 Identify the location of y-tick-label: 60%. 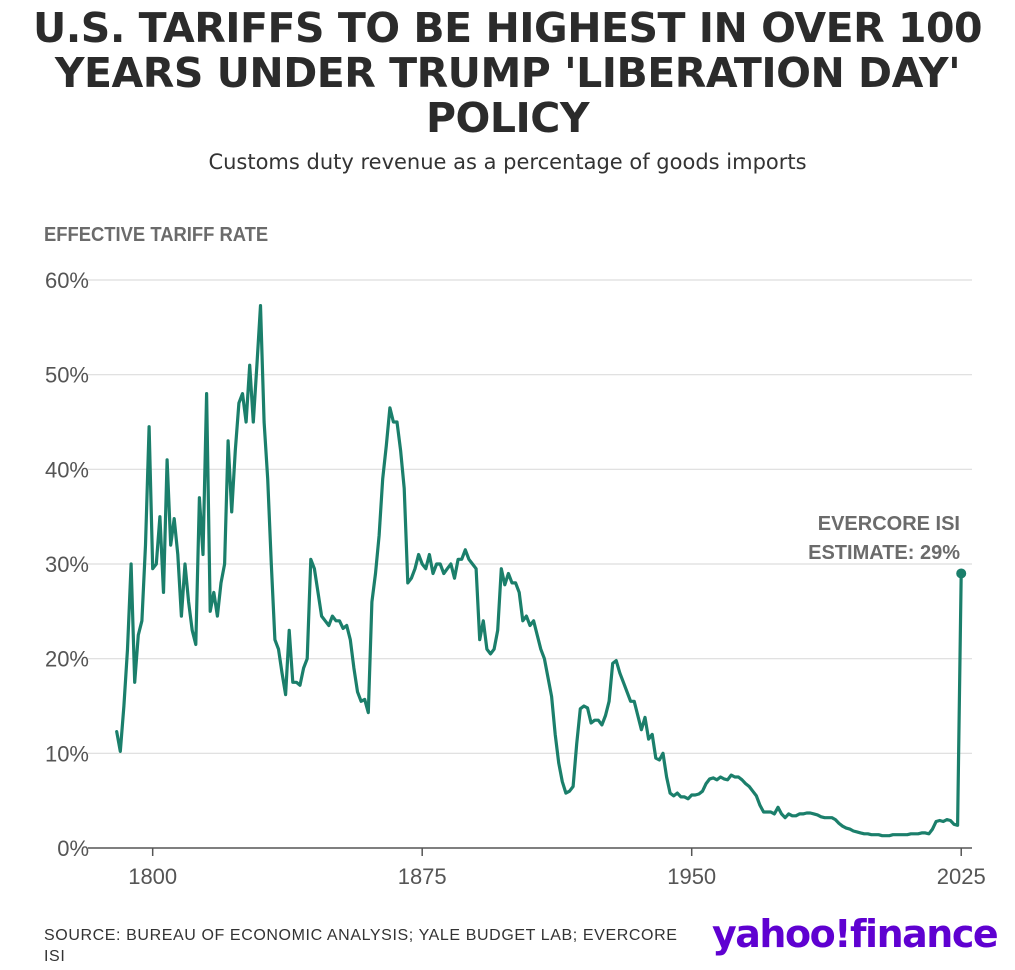
(67, 280).